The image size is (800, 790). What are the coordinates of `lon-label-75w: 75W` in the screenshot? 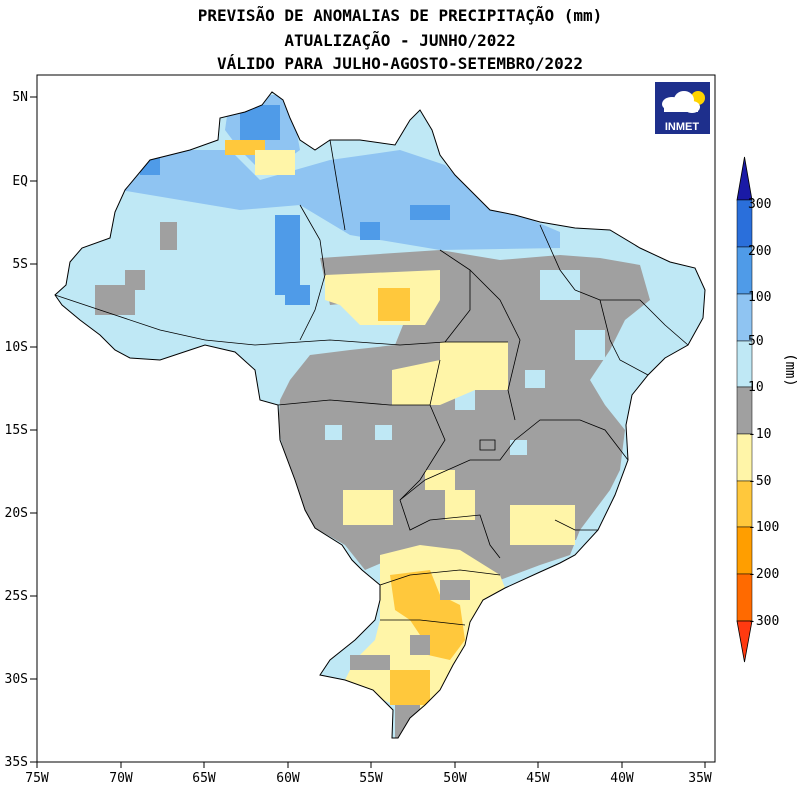 It's located at (37, 778).